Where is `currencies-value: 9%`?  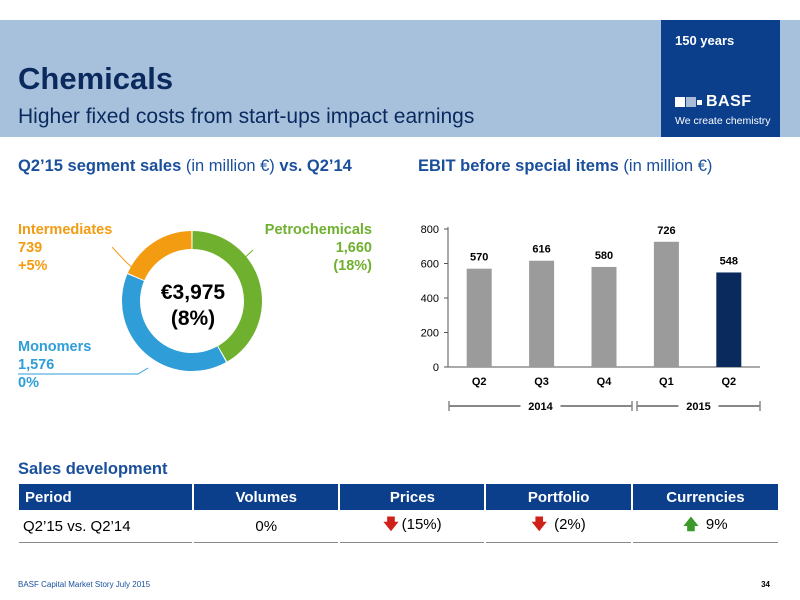 currencies-value: 9% is located at coordinates (716, 524).